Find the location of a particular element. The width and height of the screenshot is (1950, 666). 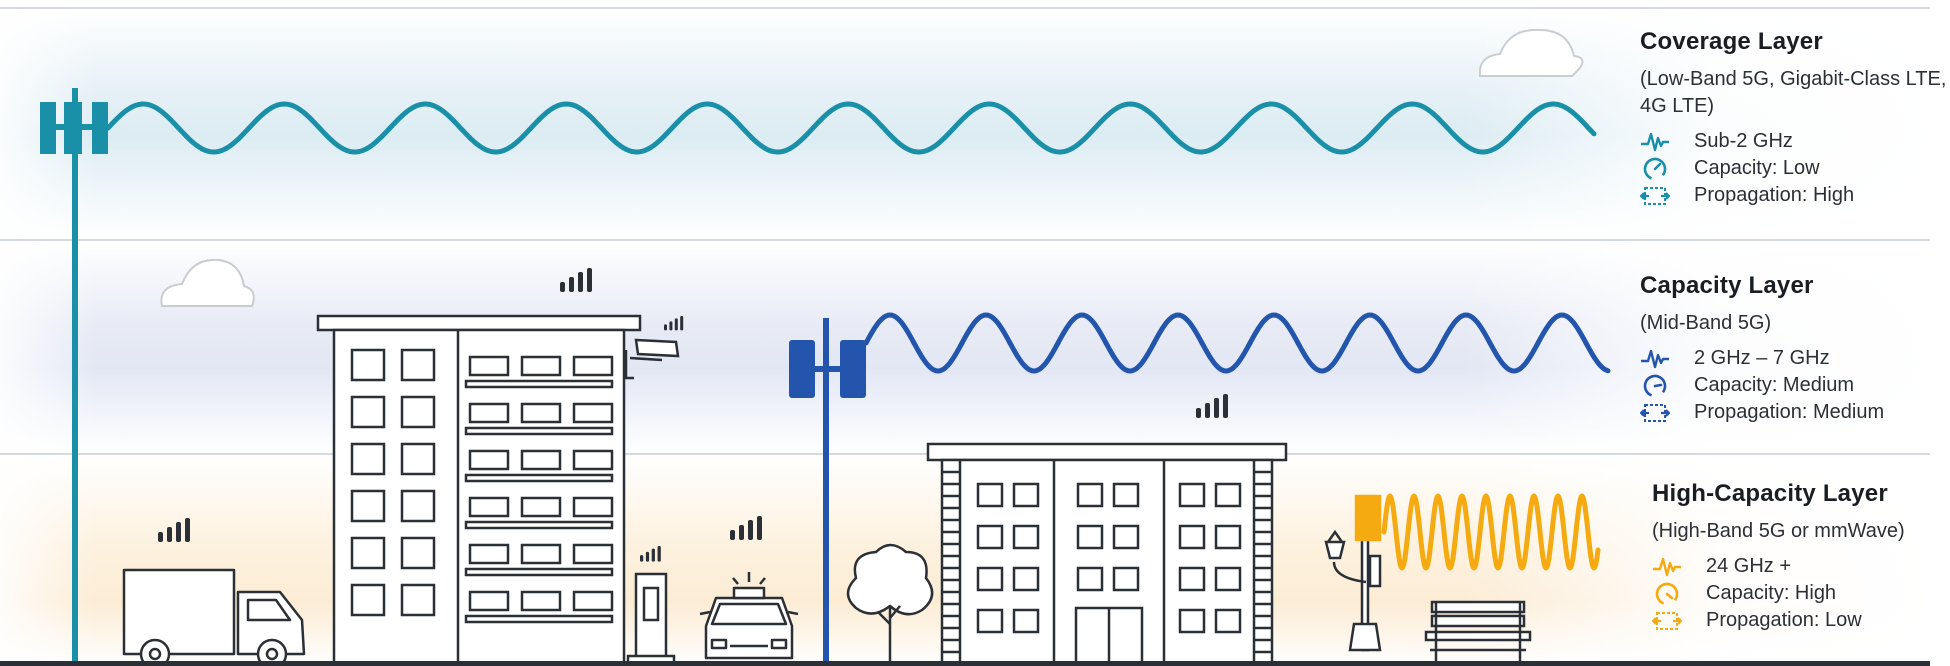

security-camera-icon is located at coordinates (652, 359).